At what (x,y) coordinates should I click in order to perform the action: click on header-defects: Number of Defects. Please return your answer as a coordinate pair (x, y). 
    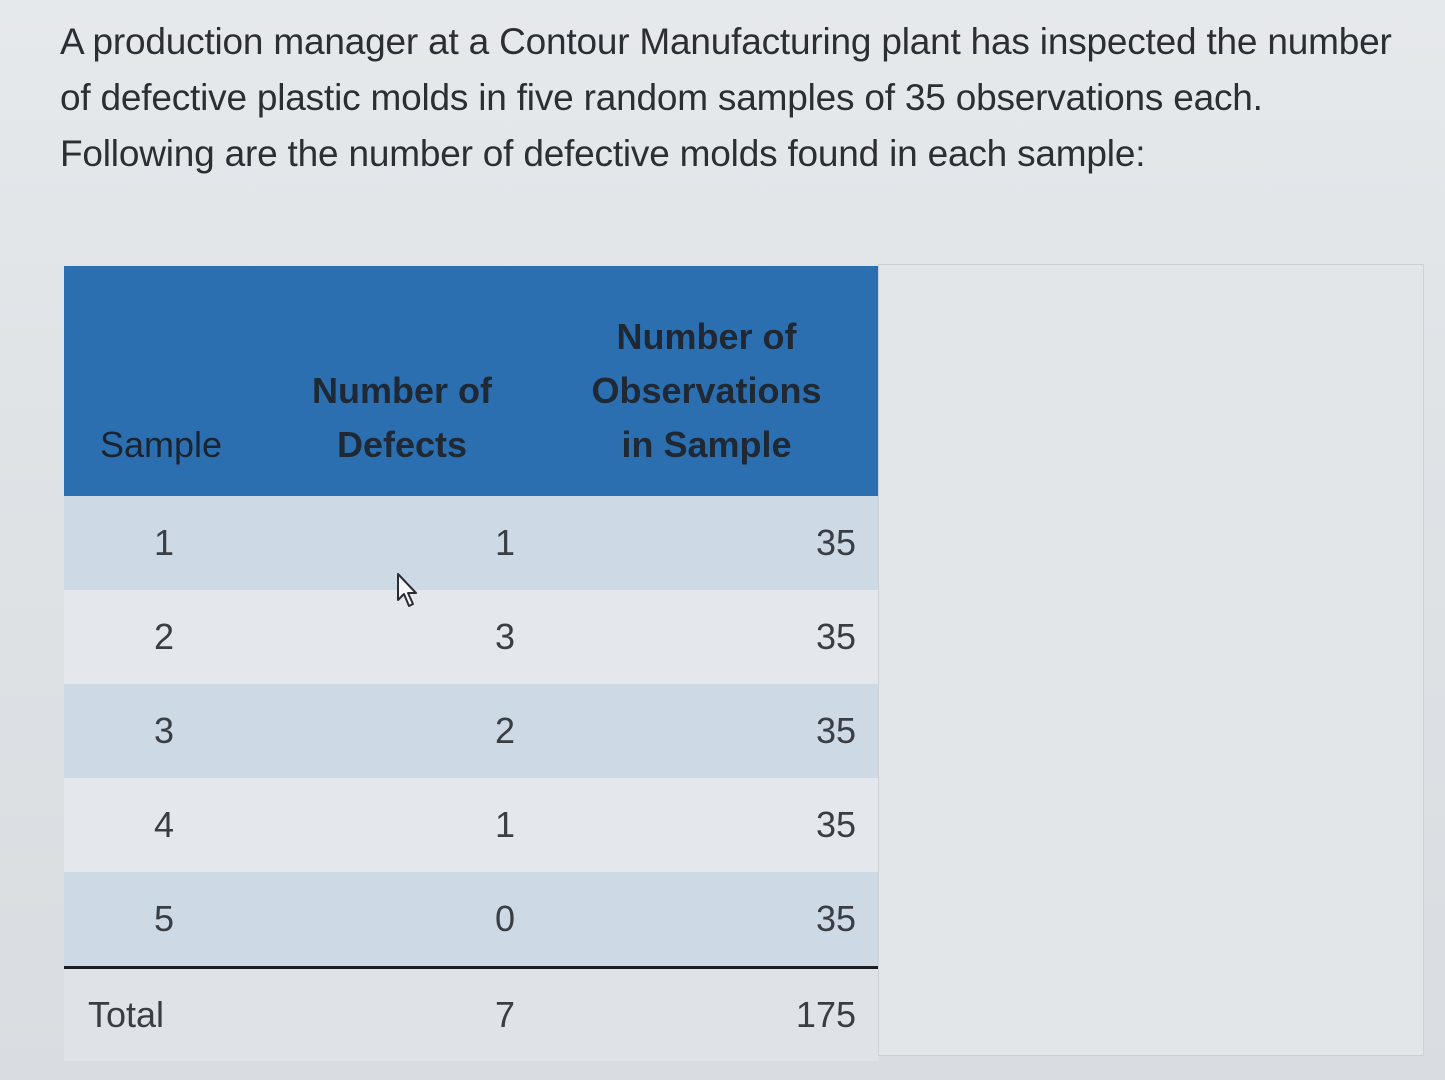
    Looking at the image, I should click on (402, 381).